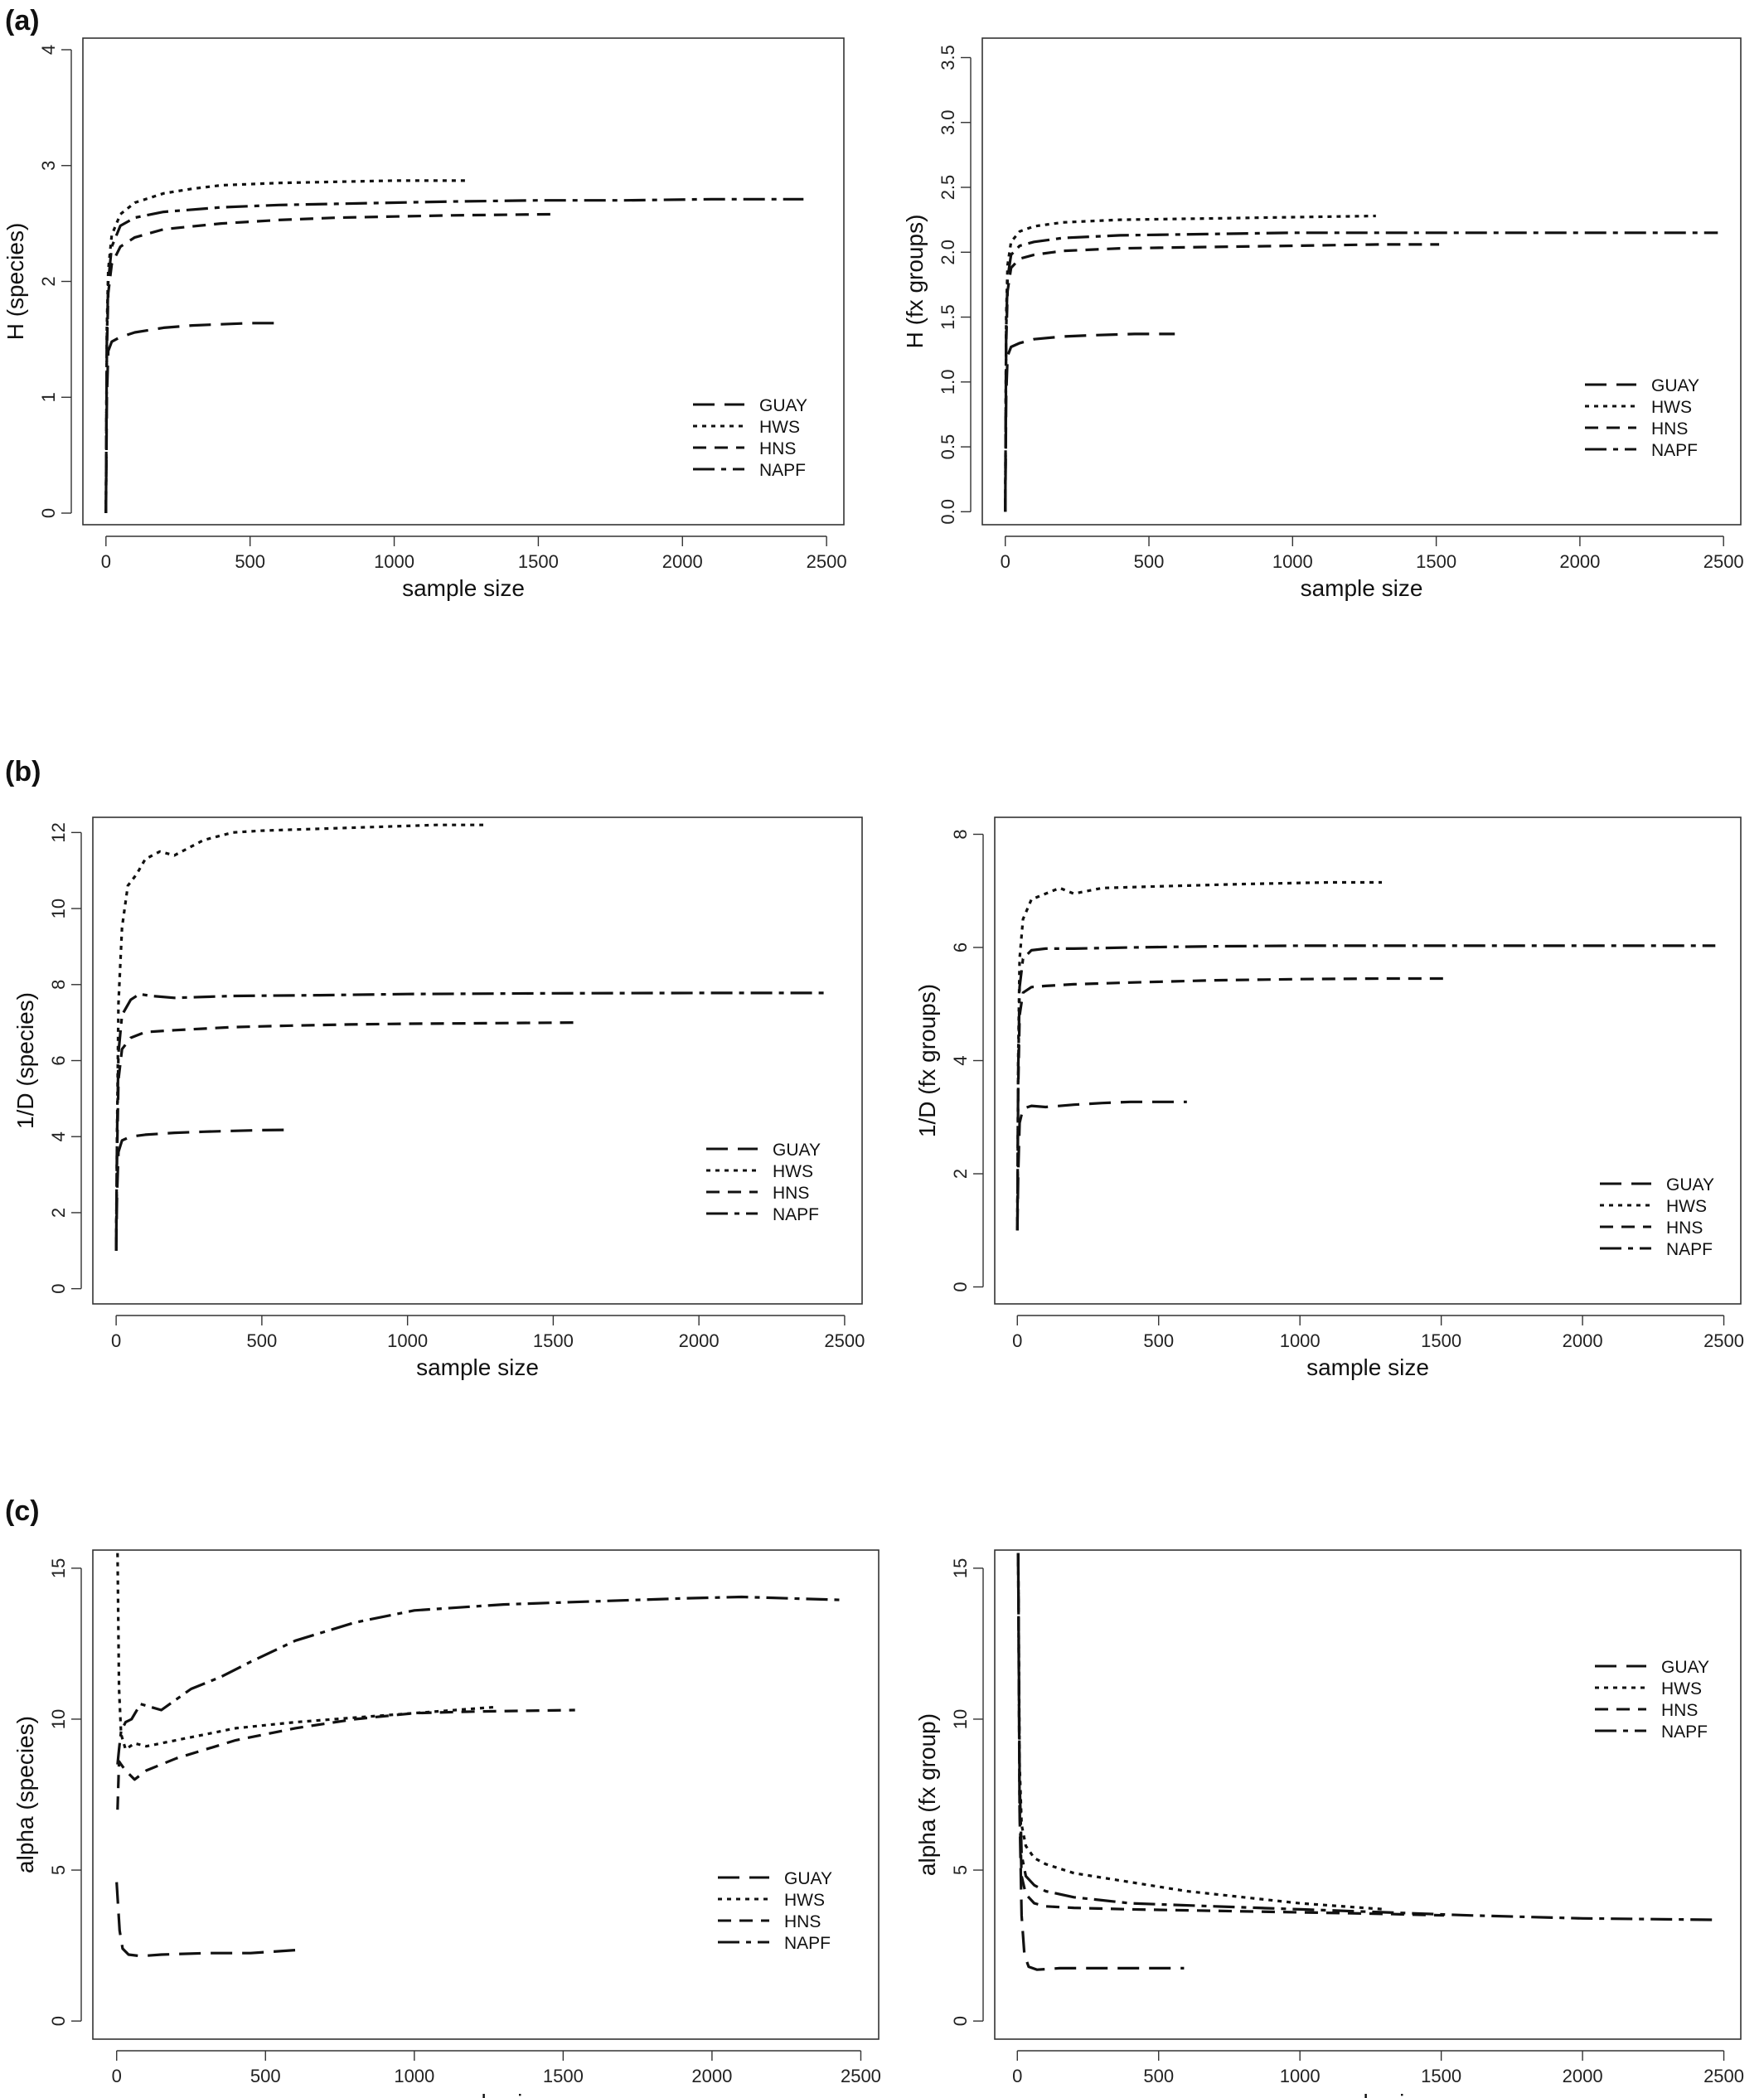 The image size is (1764, 2098). What do you see at coordinates (48, 281) in the screenshot?
I see `y-tick-label: 2` at bounding box center [48, 281].